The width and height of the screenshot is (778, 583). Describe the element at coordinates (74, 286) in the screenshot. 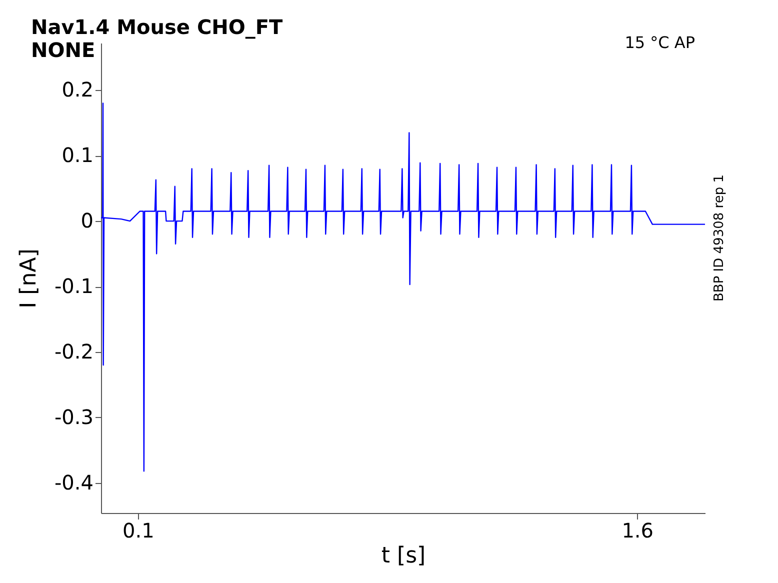

I see `y-tick-label: -0.1` at that location.